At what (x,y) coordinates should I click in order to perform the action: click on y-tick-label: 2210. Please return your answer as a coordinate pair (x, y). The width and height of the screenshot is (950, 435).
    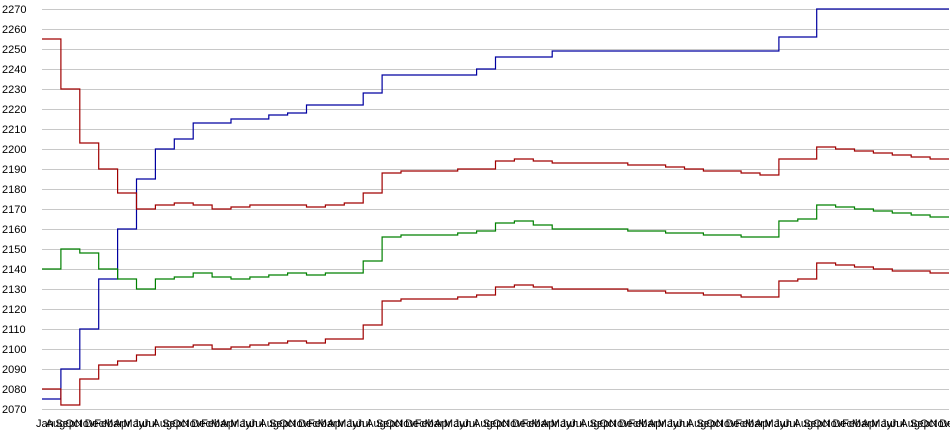
    Looking at the image, I should click on (14, 130).